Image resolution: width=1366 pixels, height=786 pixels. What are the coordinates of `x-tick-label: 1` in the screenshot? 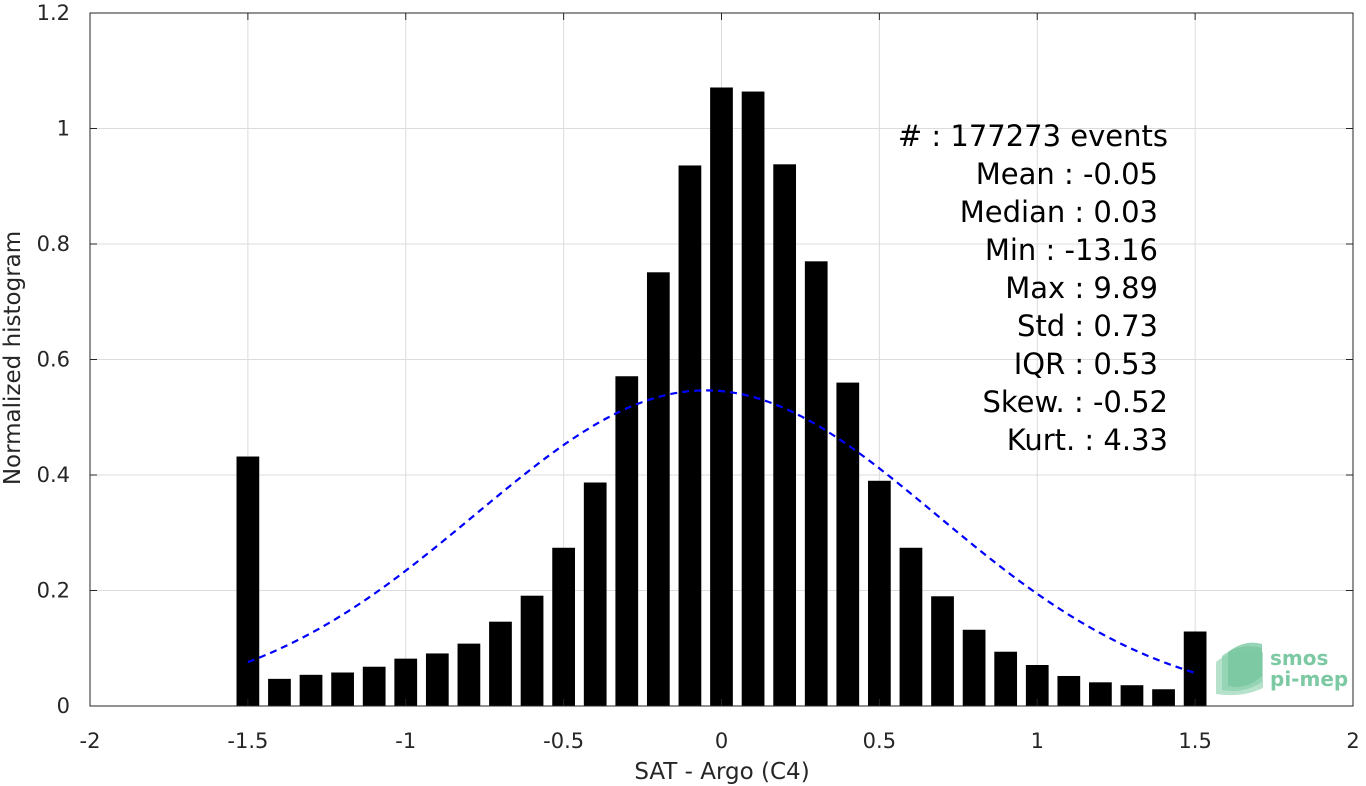 It's located at (1037, 741).